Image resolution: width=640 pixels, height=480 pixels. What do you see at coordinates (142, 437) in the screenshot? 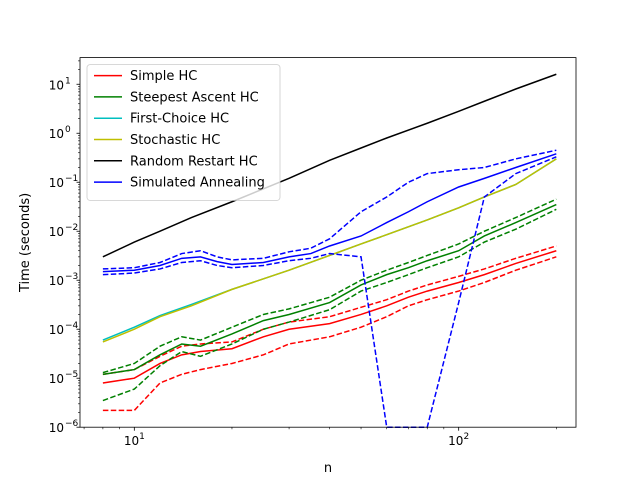
I see `x-tick-exponent: 1` at bounding box center [142, 437].